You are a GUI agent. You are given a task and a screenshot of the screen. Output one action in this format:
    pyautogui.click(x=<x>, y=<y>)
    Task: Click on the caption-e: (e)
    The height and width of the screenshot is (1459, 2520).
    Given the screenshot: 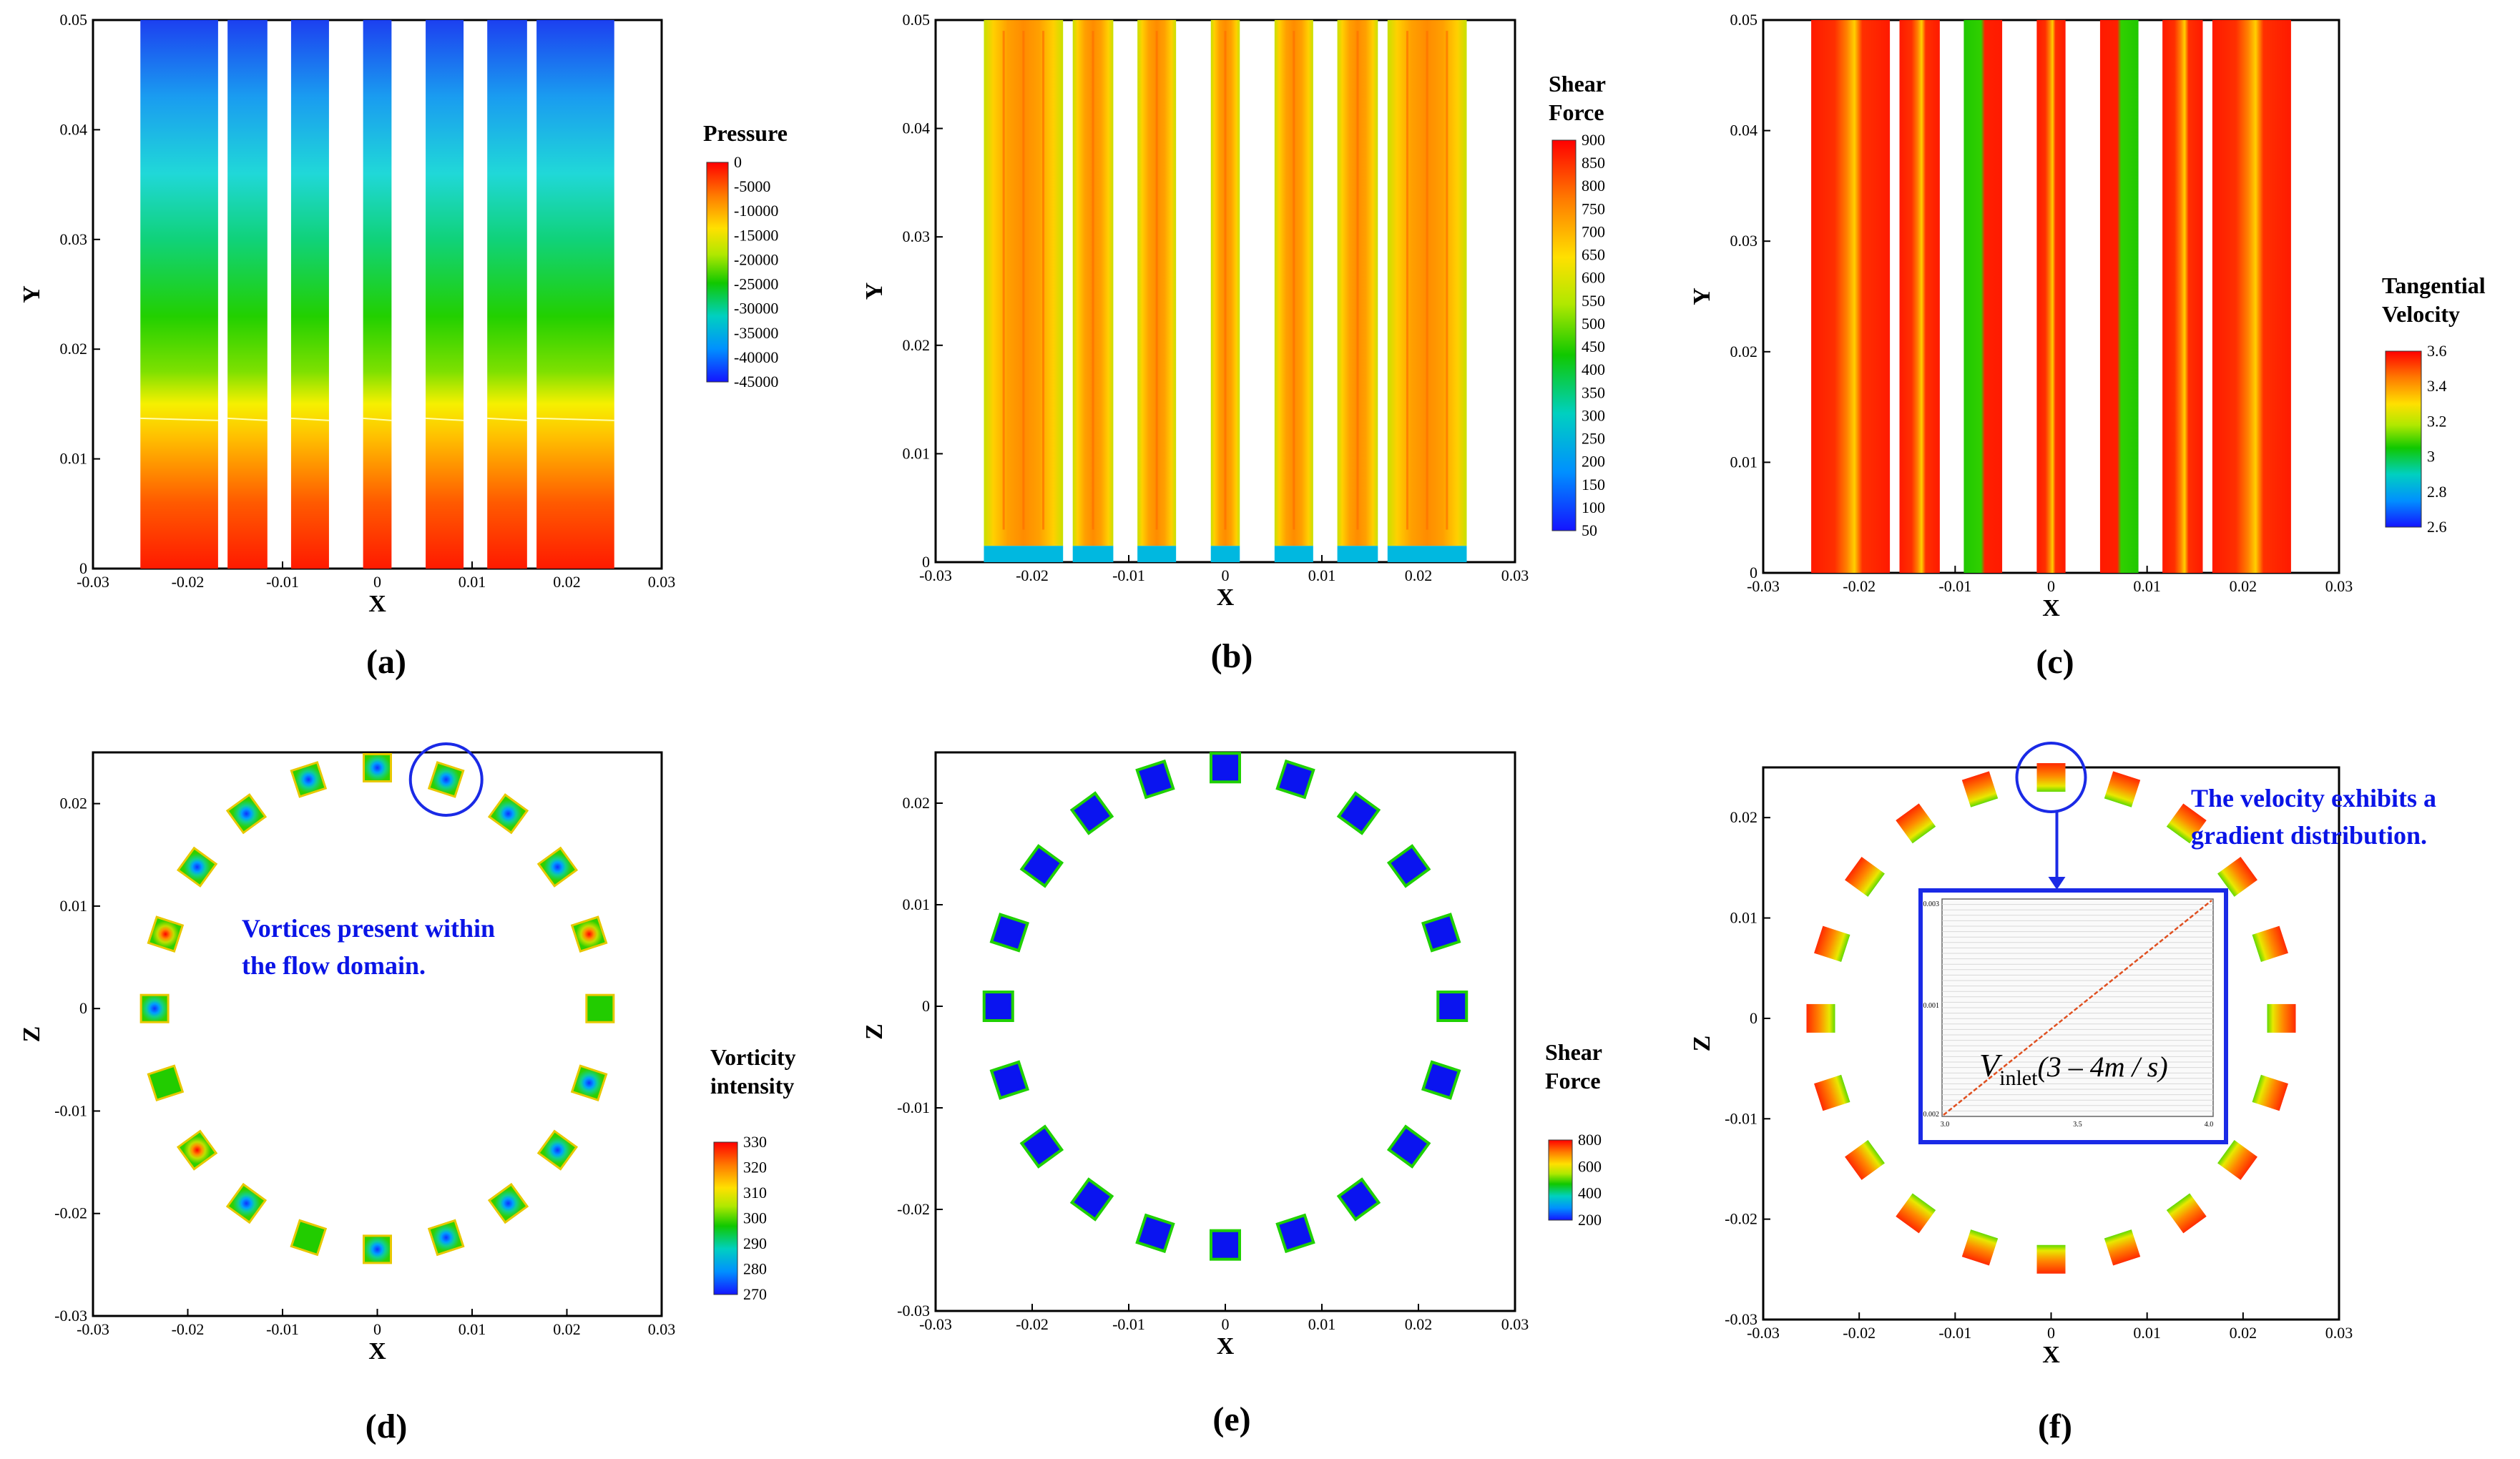 What is the action you would take?
    pyautogui.click(x=1231, y=1419)
    